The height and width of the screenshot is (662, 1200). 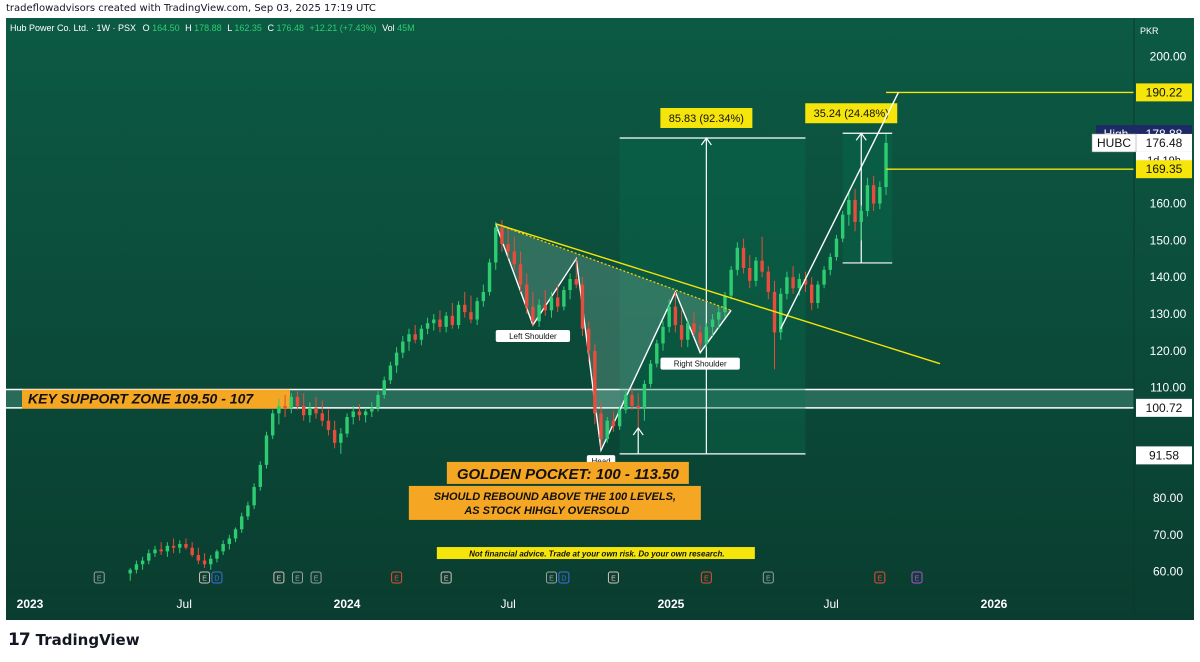 What do you see at coordinates (87, 640) in the screenshot?
I see `tradingview-logo-text: TradingView` at bounding box center [87, 640].